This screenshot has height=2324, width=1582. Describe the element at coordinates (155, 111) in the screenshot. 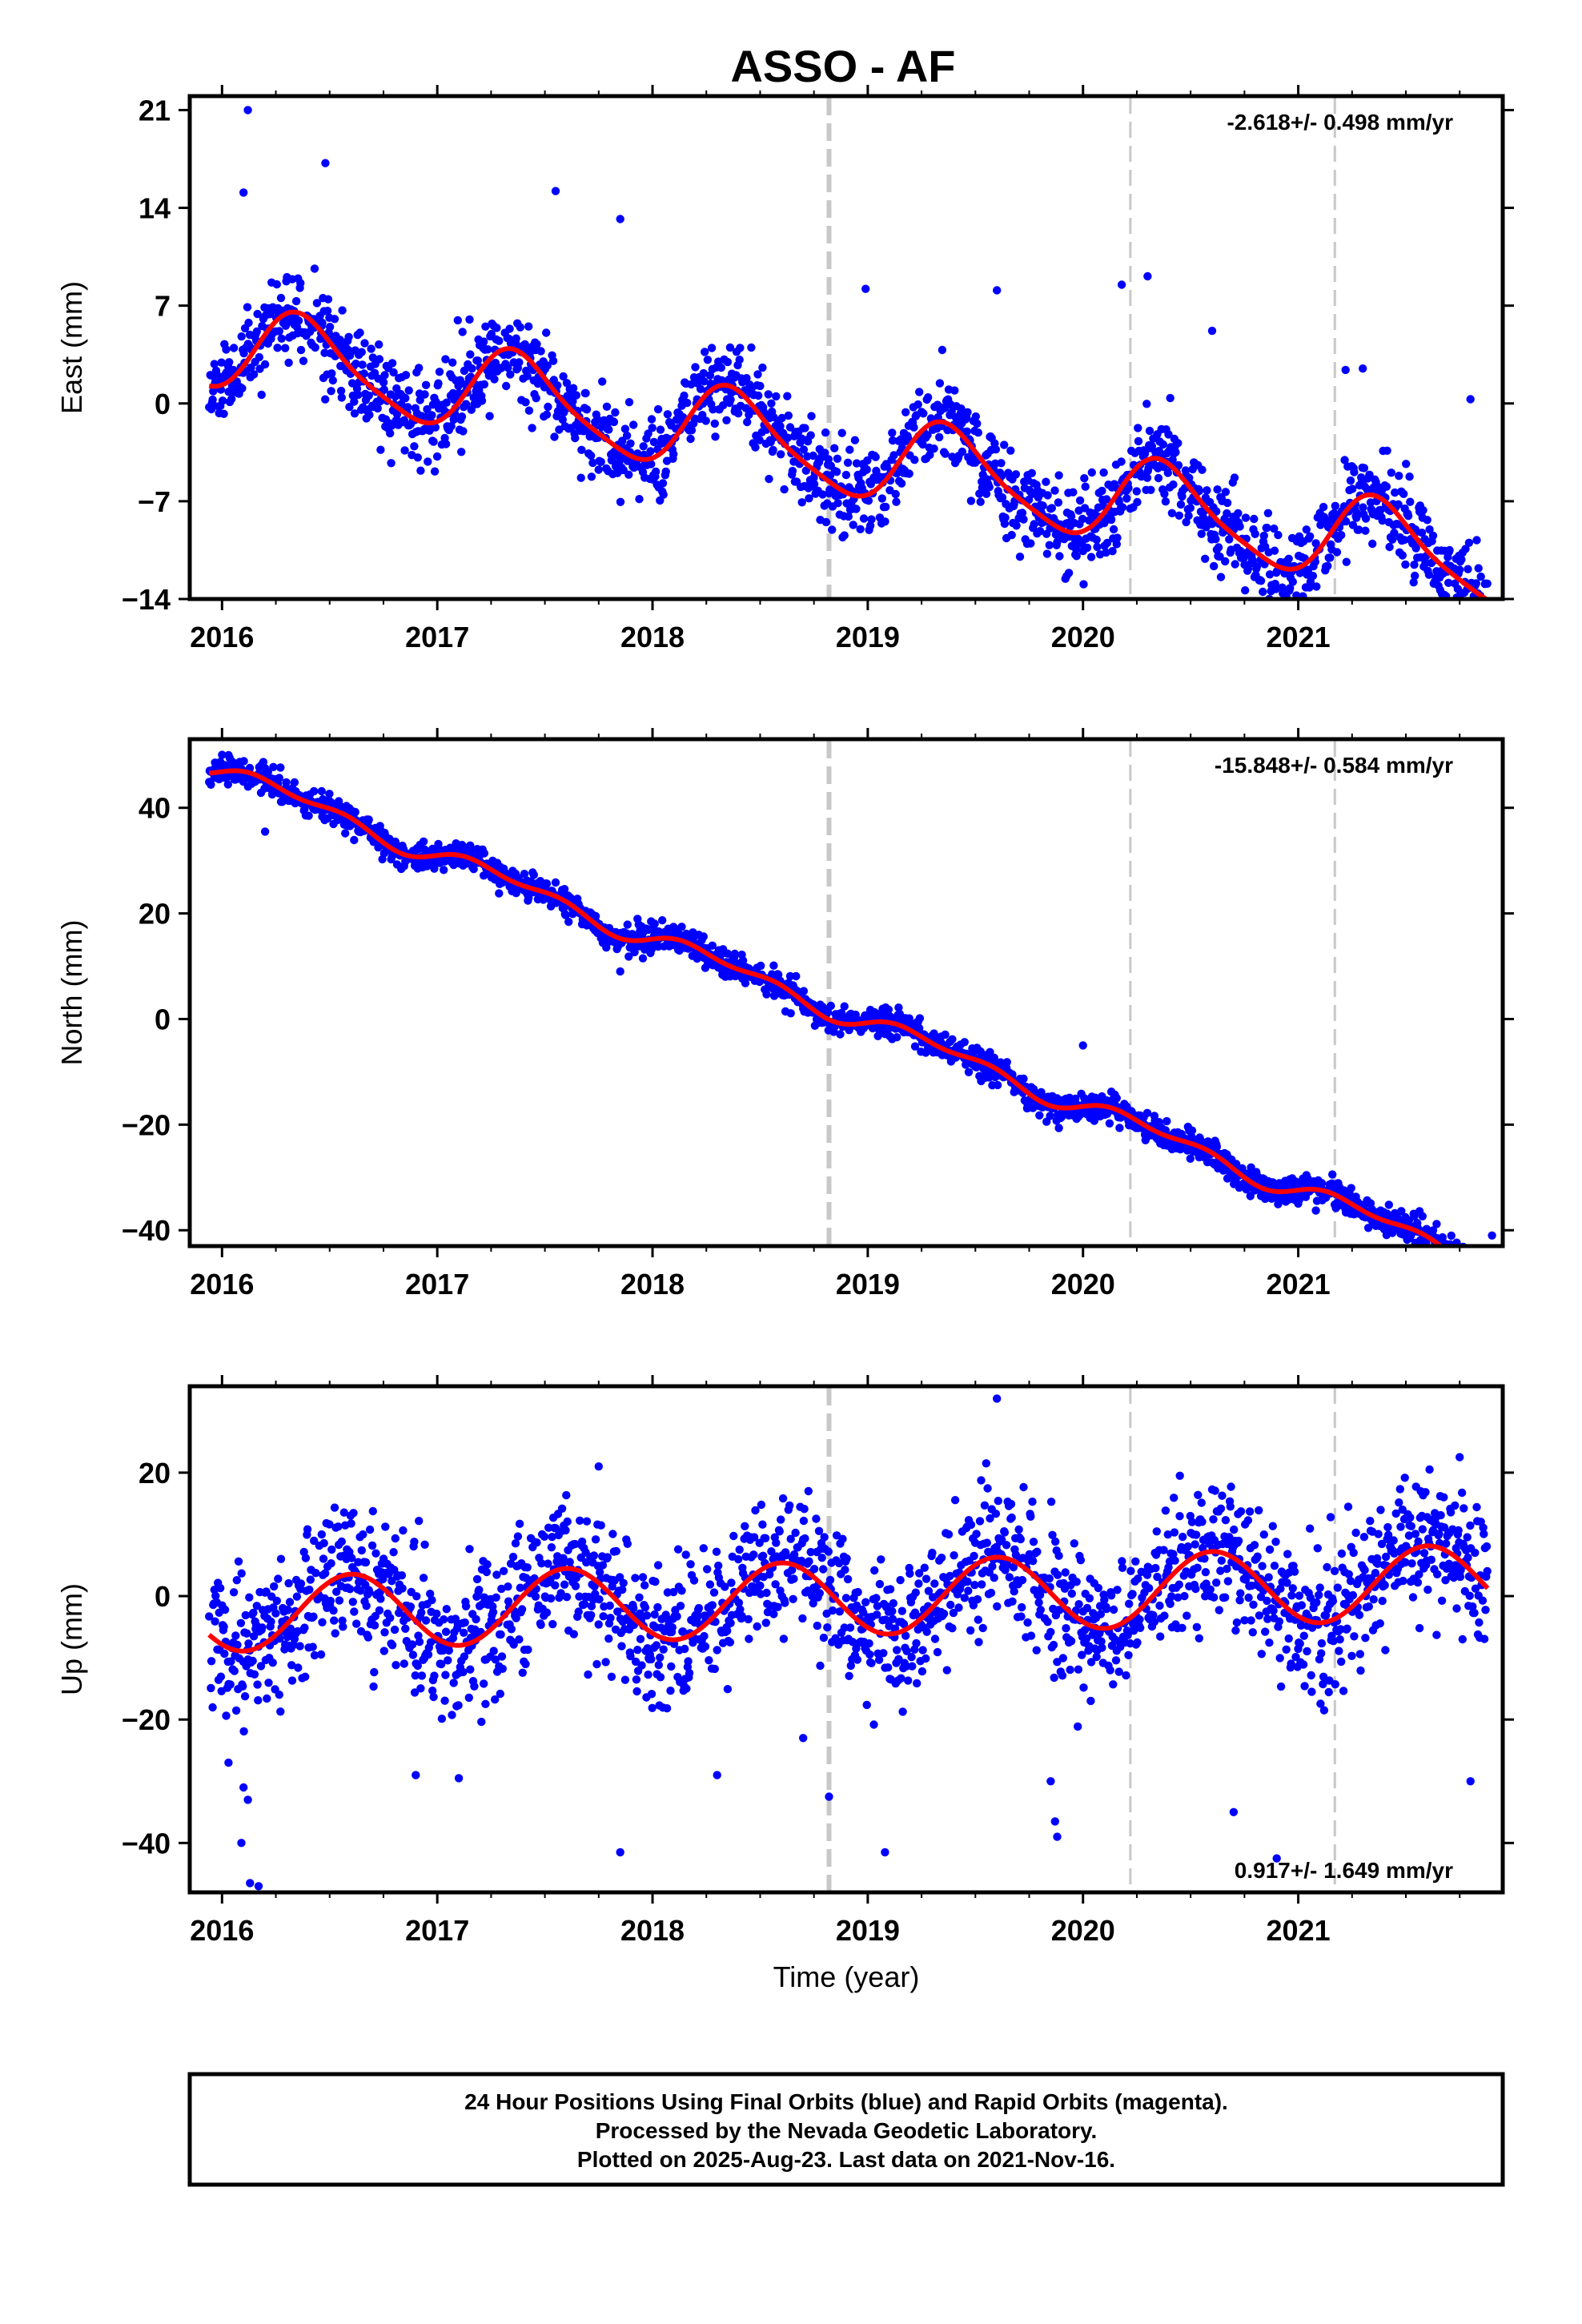

I see `y-tick-label: 21` at that location.